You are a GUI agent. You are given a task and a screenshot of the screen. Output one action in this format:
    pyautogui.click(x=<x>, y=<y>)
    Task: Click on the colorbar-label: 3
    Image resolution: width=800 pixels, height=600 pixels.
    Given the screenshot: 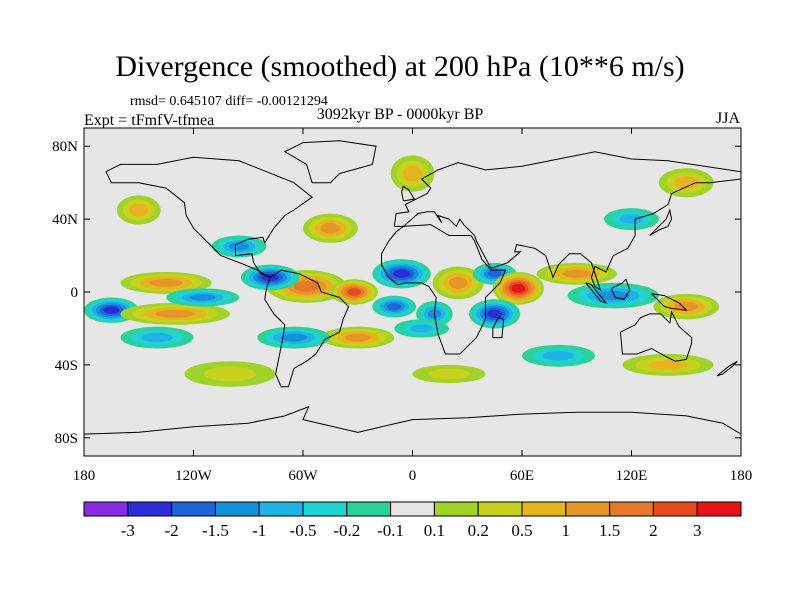 What is the action you would take?
    pyautogui.click(x=697, y=530)
    